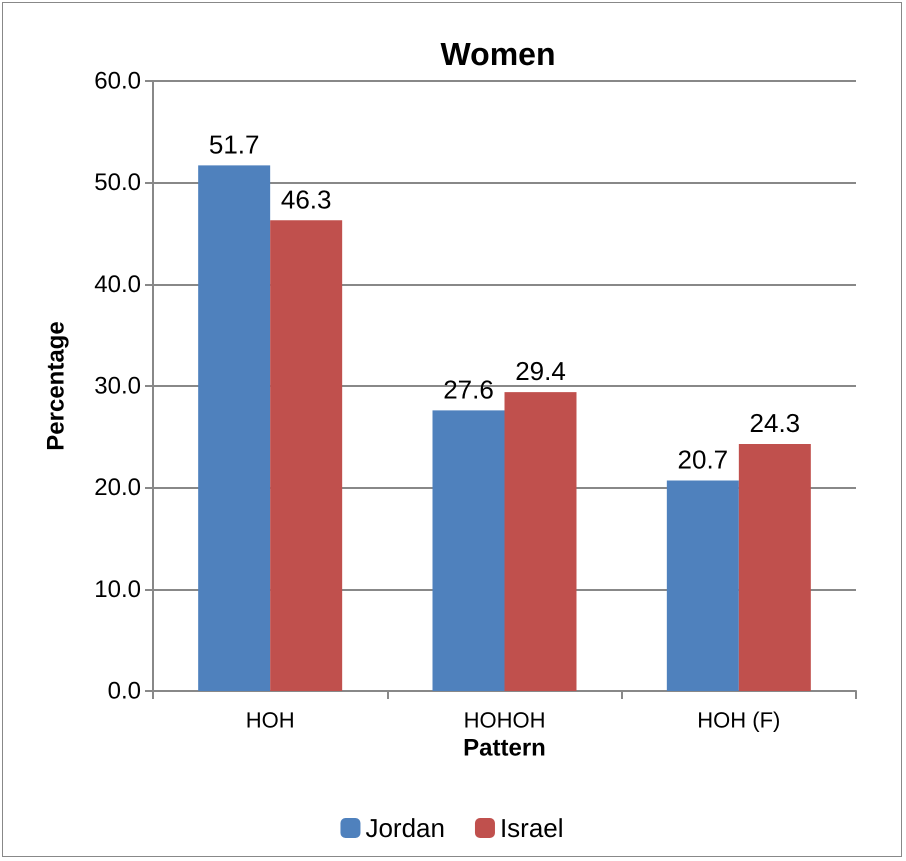 The image size is (906, 861). What do you see at coordinates (532, 828) in the screenshot?
I see `legend-label: Israel` at bounding box center [532, 828].